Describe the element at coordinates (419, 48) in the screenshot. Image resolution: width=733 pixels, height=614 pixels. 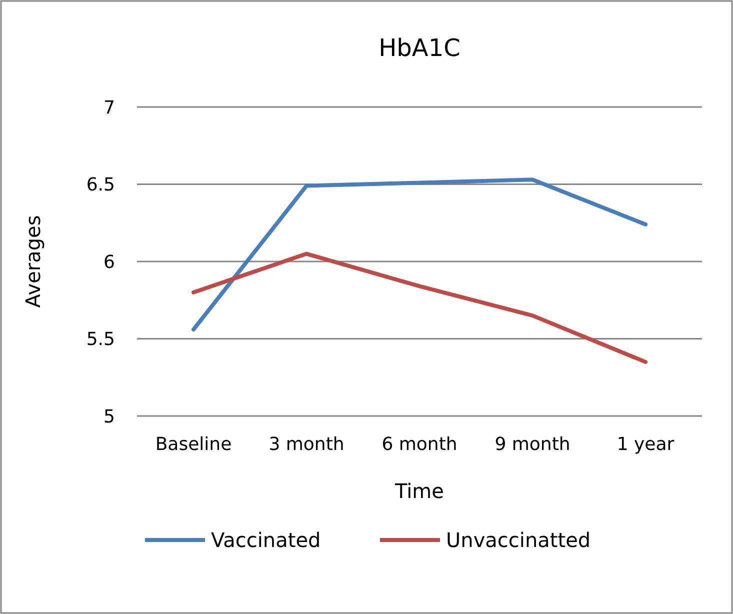
I see `chart-title: HbA1C` at that location.